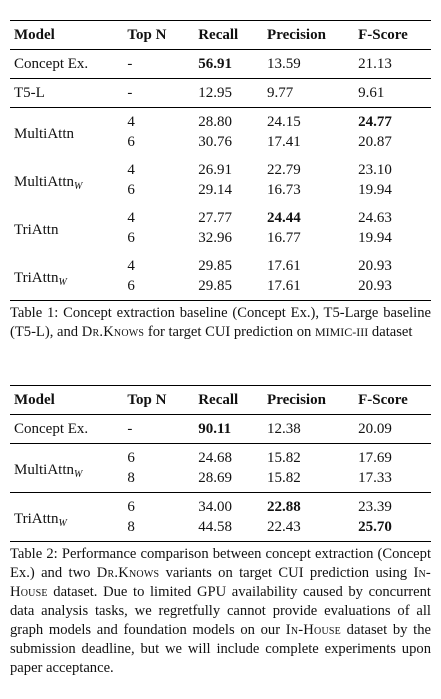 Image resolution: width=441 pixels, height=699 pixels. Describe the element at coordinates (284, 142) in the screenshot. I see `precision-cell: 17.41` at that location.